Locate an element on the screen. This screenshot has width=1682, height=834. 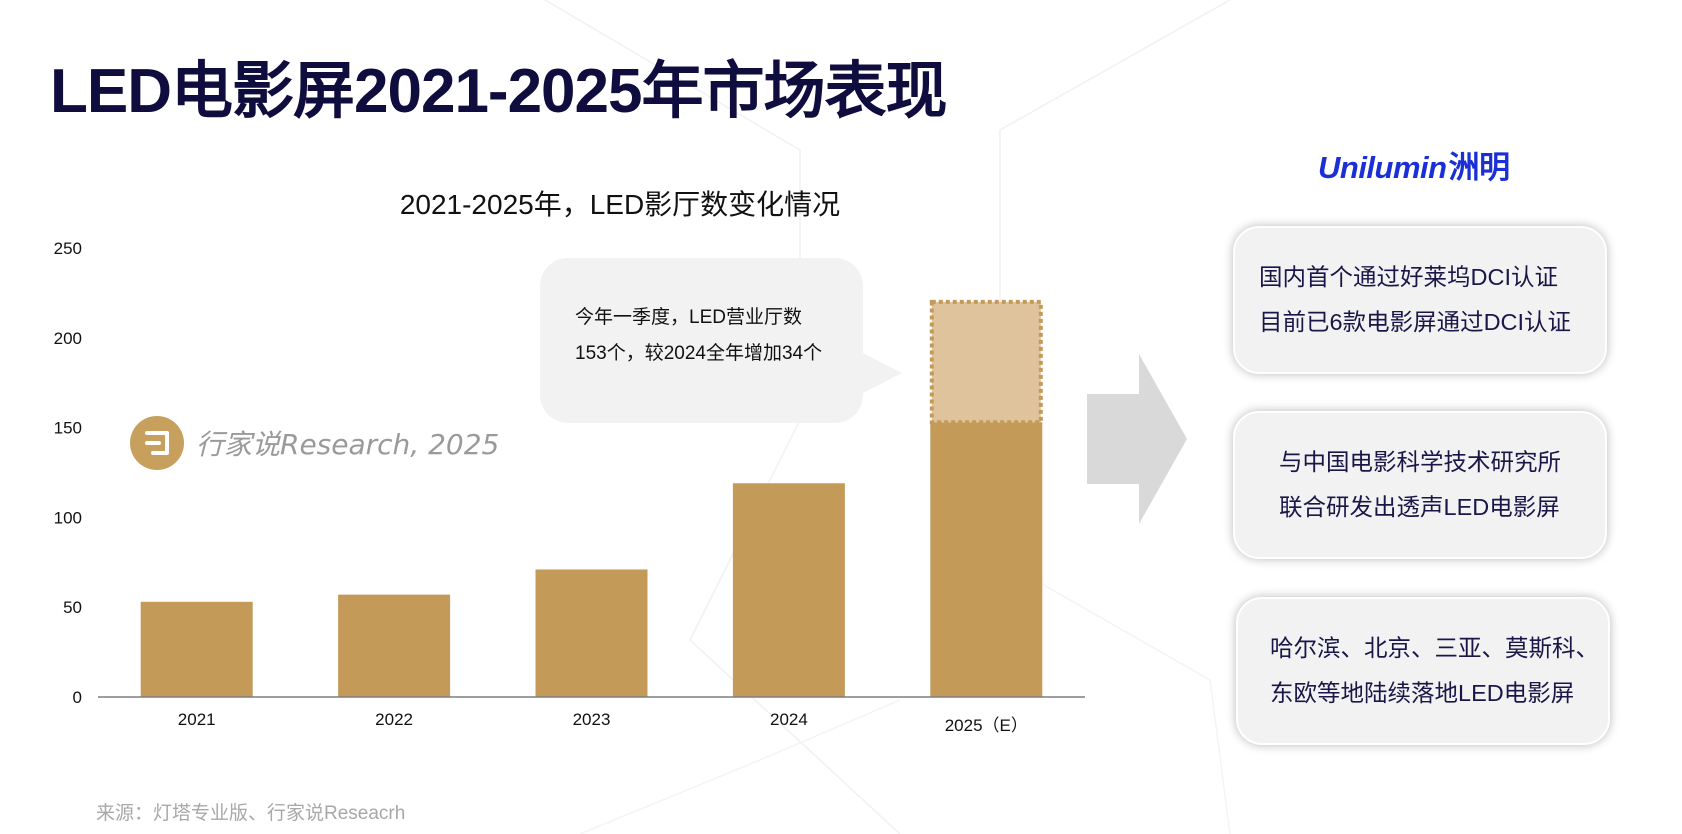
watermark-text: 行家说Research, 2025 is located at coordinates (348, 444).